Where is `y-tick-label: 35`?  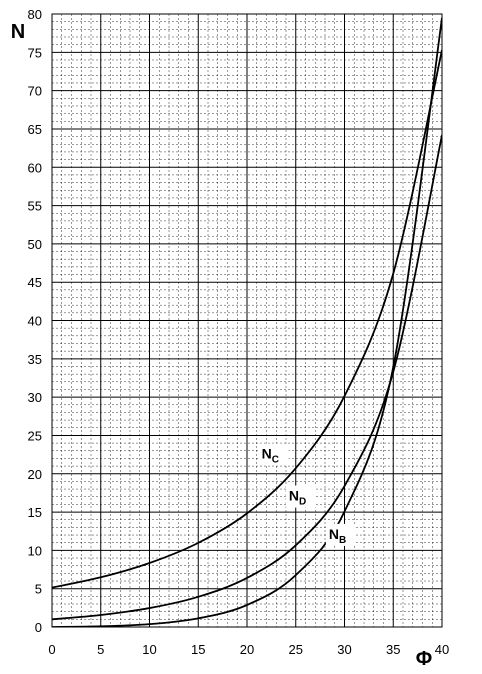
y-tick-label: 35 is located at coordinates (35, 359).